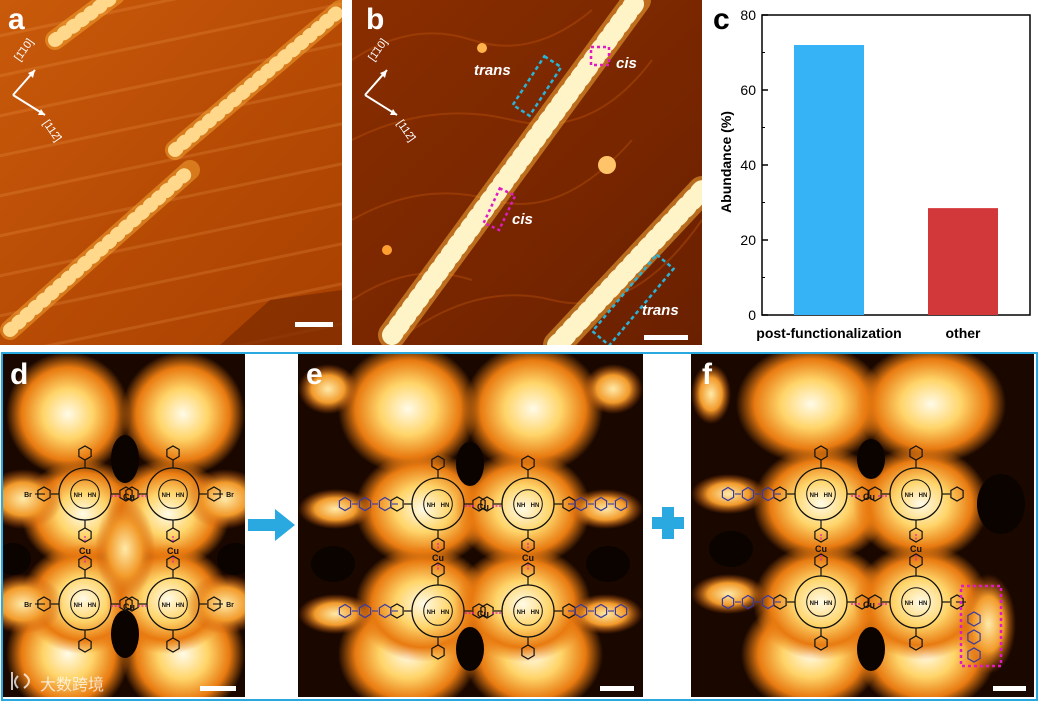  What do you see at coordinates (660, 310) in the screenshot?
I see `annotation-trans-bottom: trans` at bounding box center [660, 310].